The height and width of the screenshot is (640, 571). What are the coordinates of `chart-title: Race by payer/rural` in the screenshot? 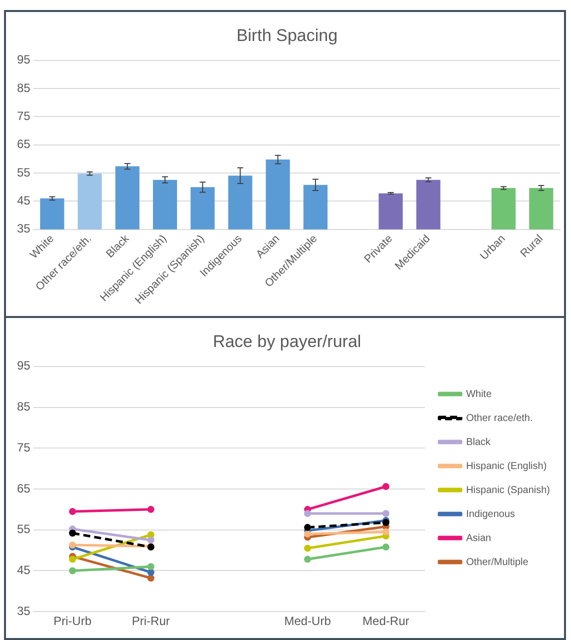 It's located at (287, 341).